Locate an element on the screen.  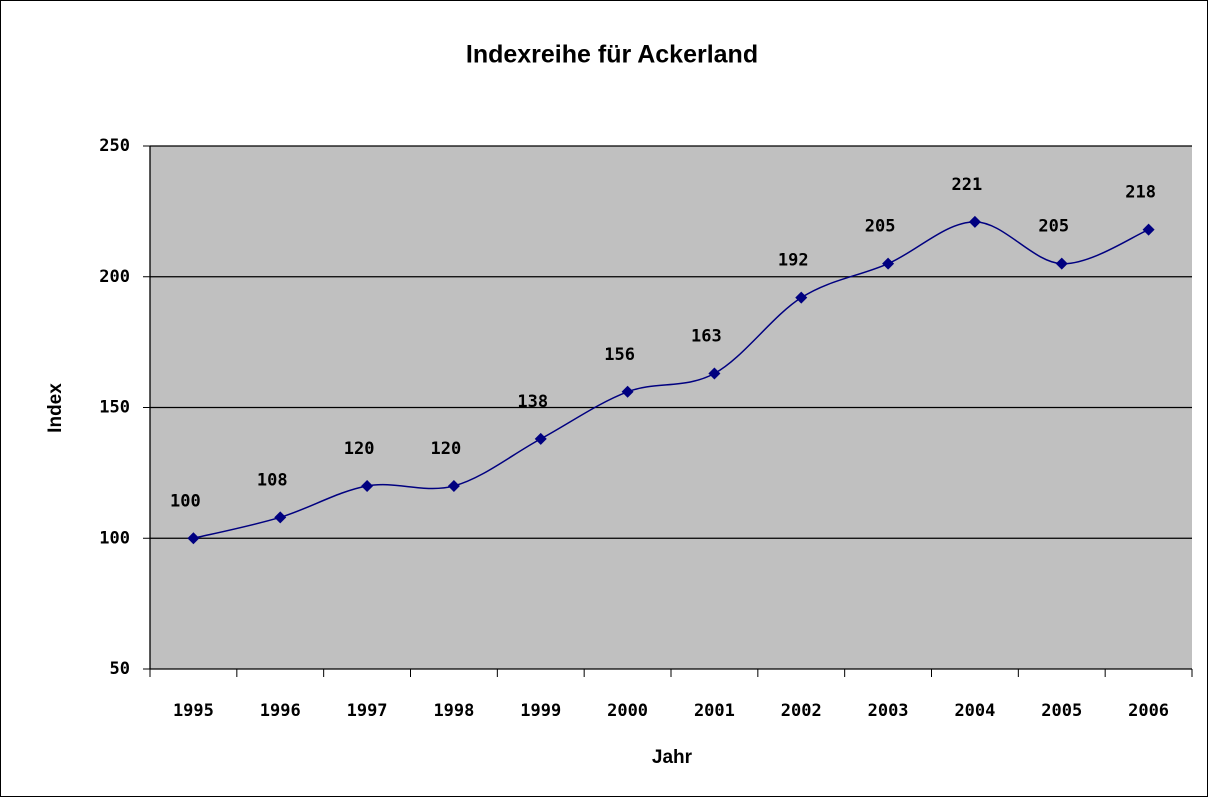
x-tick-label: 2000 is located at coordinates (627, 711).